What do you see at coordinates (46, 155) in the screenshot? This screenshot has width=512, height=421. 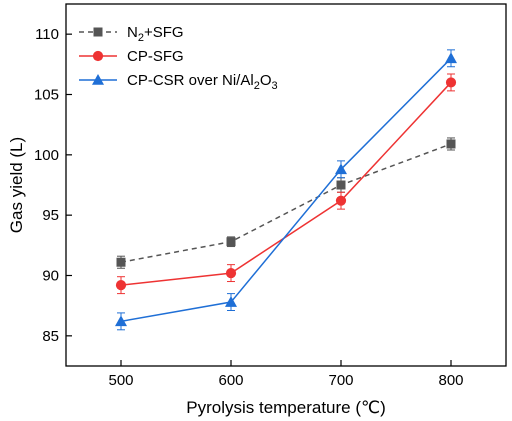 I see `y-tick-label: 100` at bounding box center [46, 155].